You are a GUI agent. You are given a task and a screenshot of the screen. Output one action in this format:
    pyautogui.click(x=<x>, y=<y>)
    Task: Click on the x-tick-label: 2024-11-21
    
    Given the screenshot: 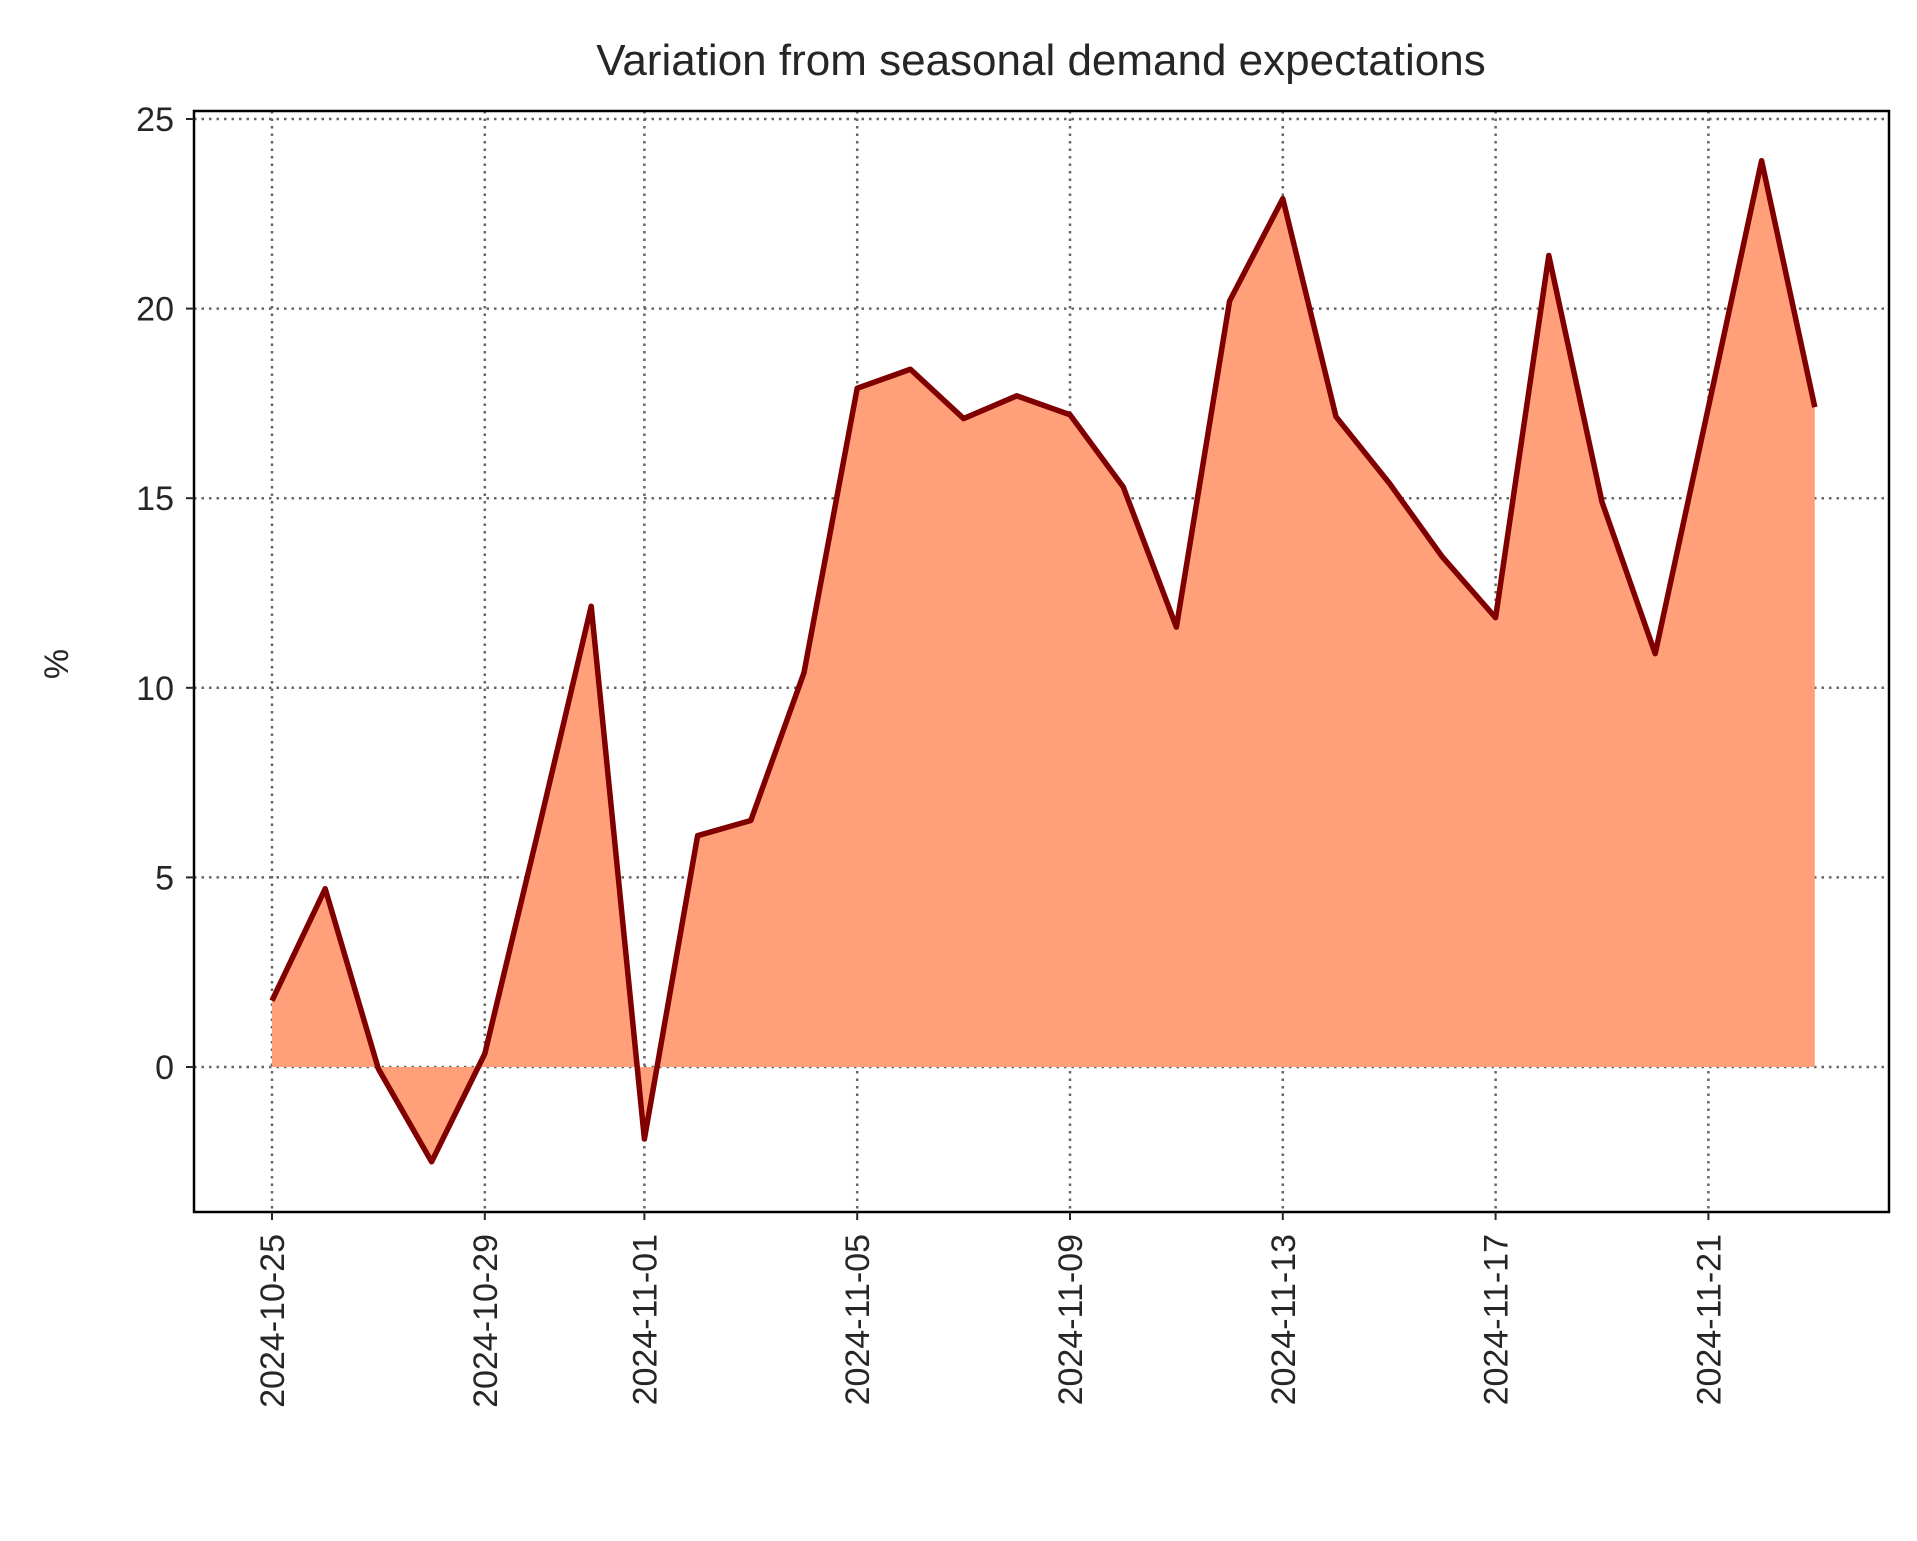 What is the action you would take?
    pyautogui.click(x=1709, y=1319)
    